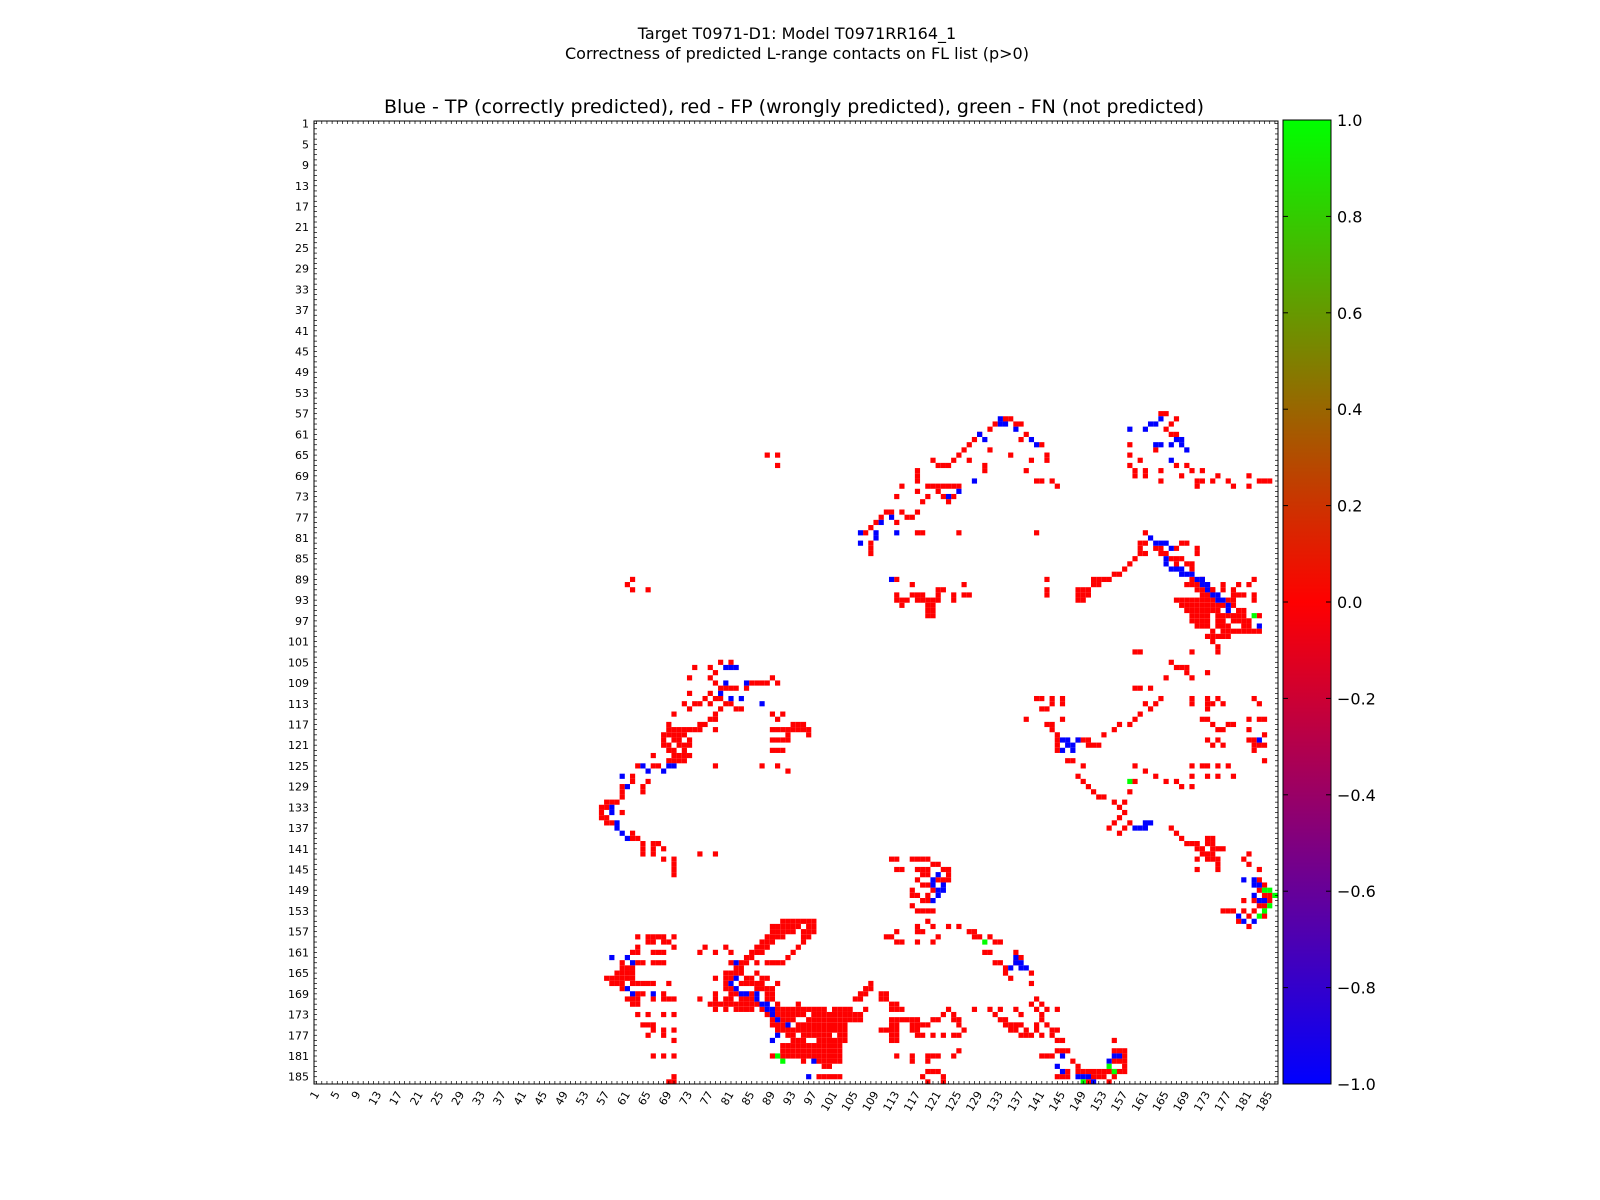 The image size is (1600, 1200). Describe the element at coordinates (298, 1015) in the screenshot. I see `y-tick-label: 173` at that location.